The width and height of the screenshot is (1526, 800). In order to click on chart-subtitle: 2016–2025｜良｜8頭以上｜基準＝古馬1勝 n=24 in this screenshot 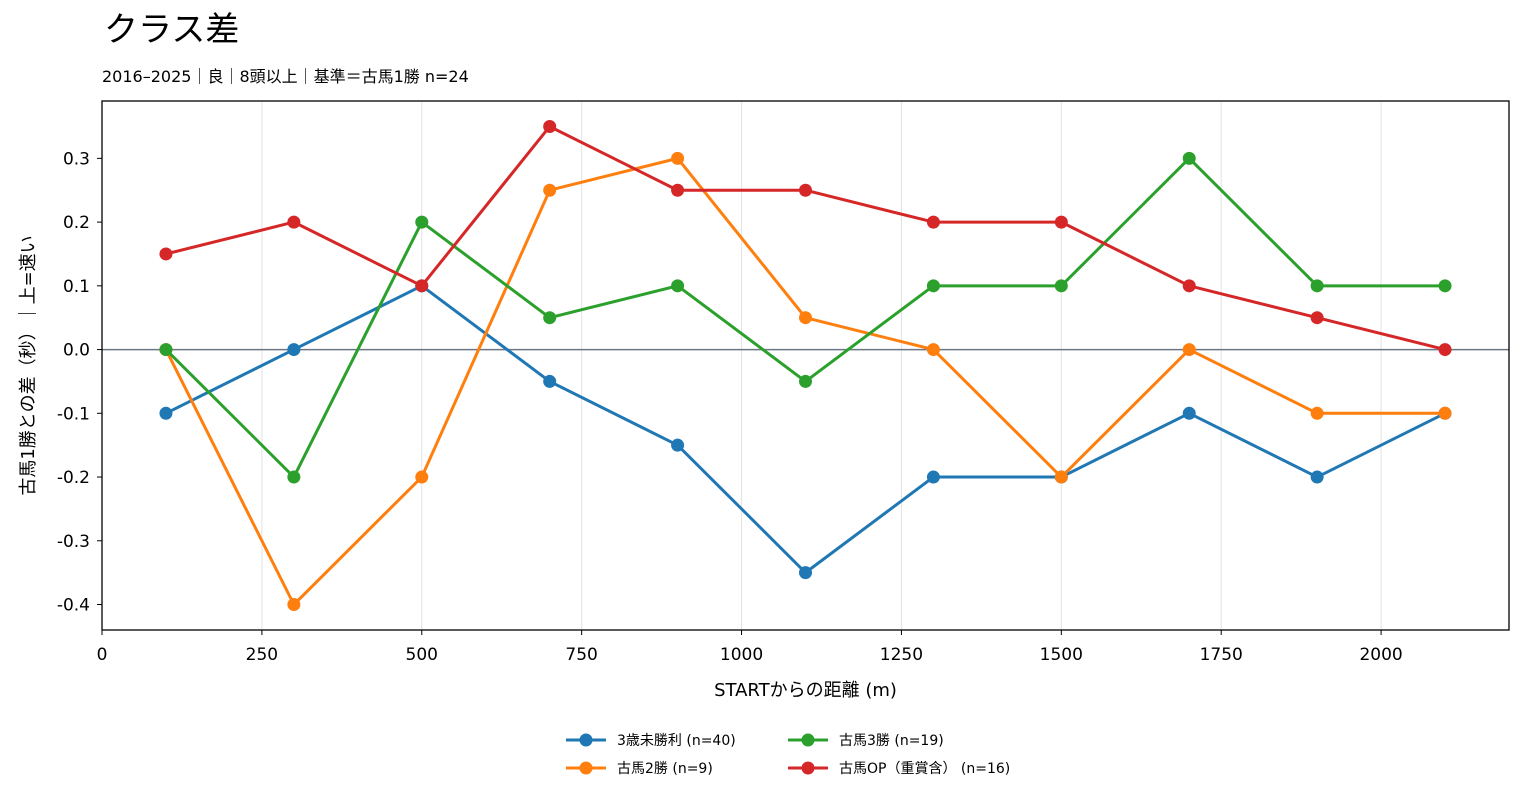, I will do `click(285, 76)`.